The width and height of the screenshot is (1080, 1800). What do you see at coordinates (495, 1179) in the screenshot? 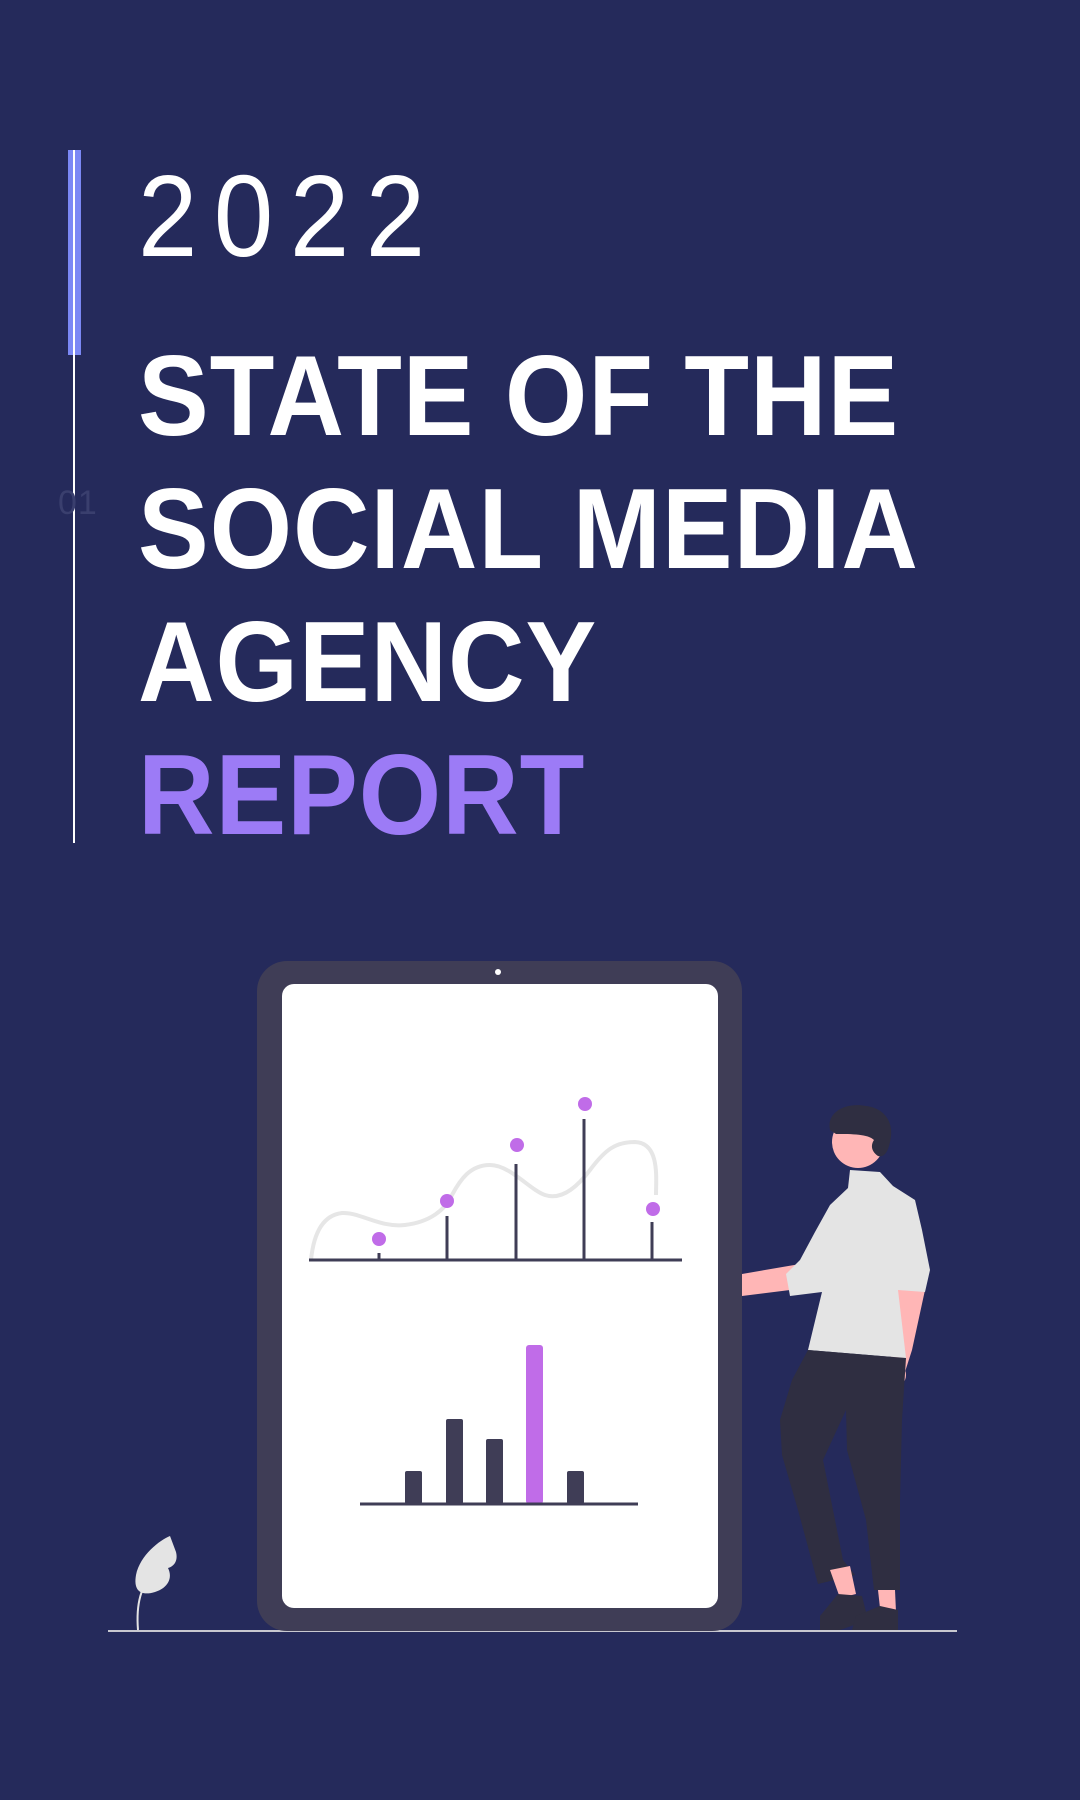
I see `lollipop-chart` at bounding box center [495, 1179].